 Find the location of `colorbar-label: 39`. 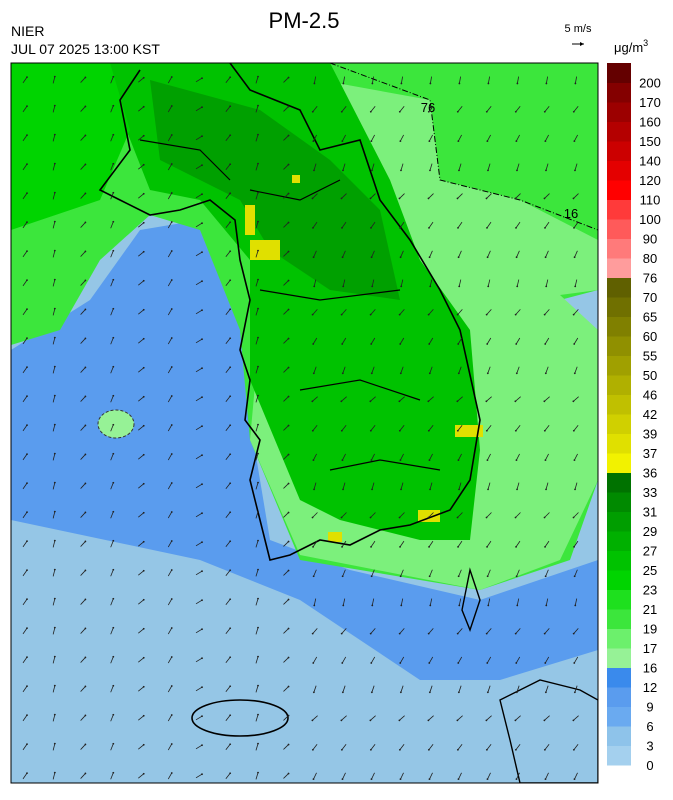

colorbar-label: 39 is located at coordinates (650, 434).